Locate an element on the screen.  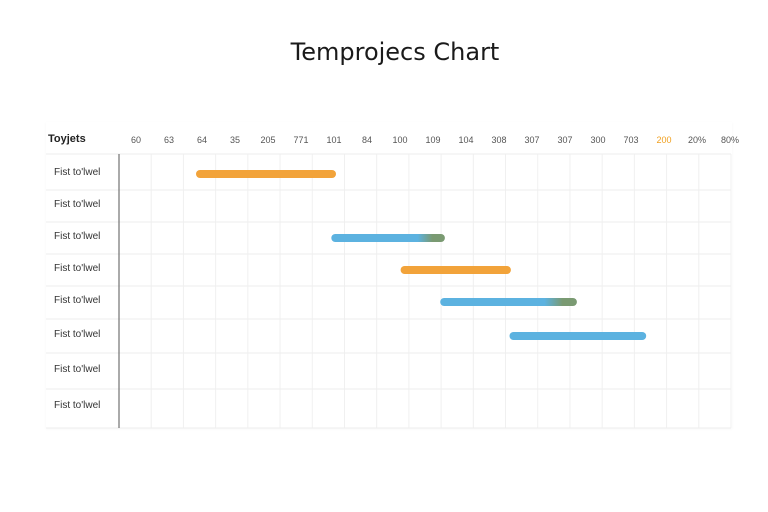
task-column-header: Toyjets is located at coordinates (67, 139).